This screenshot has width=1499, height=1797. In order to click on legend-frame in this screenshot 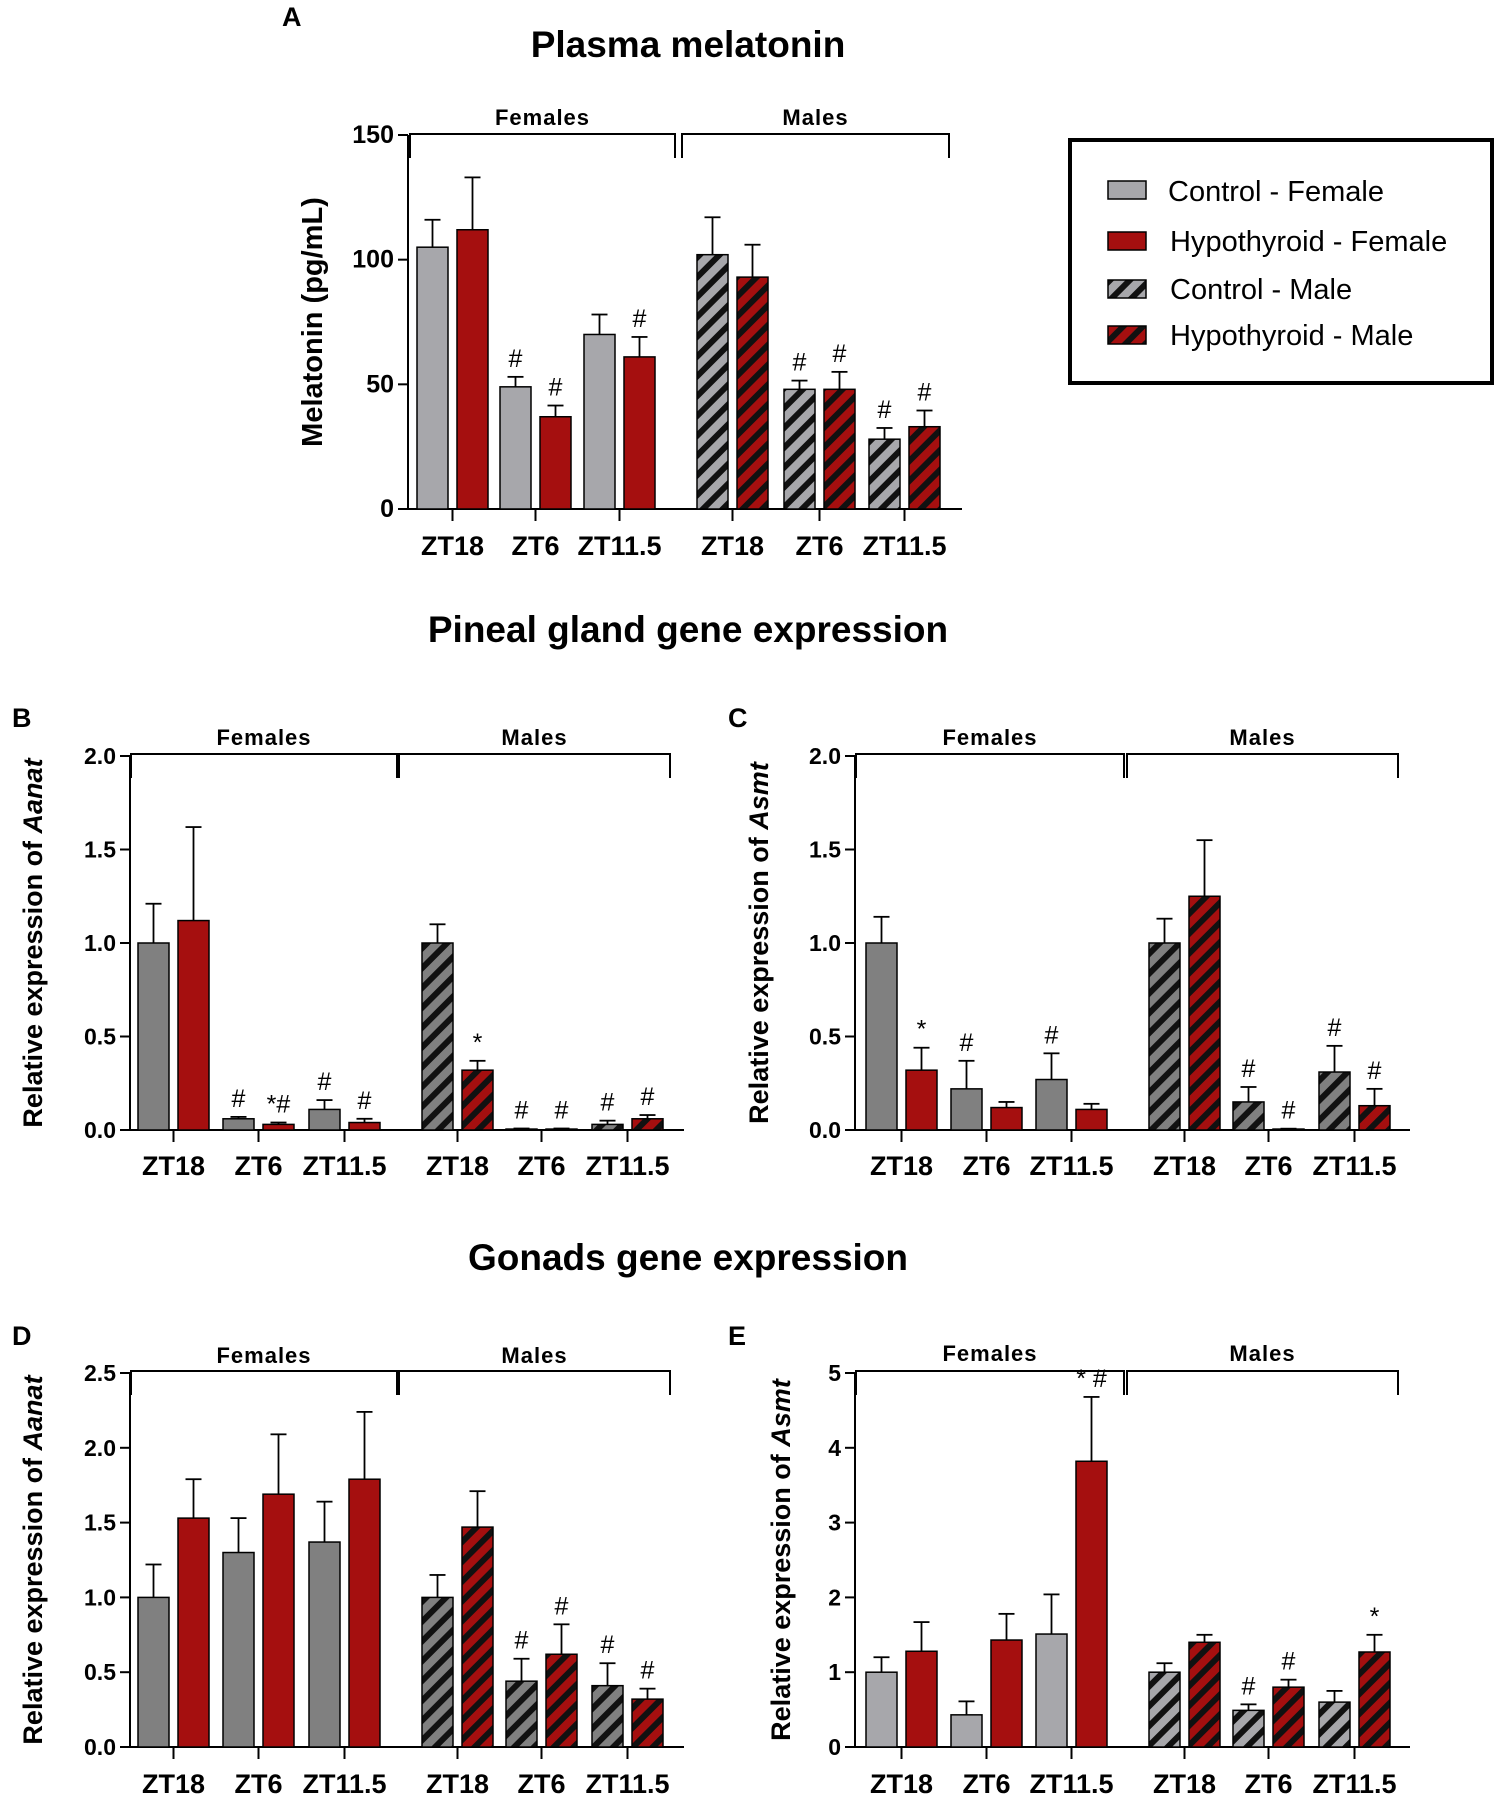, I will do `click(1281, 261)`.